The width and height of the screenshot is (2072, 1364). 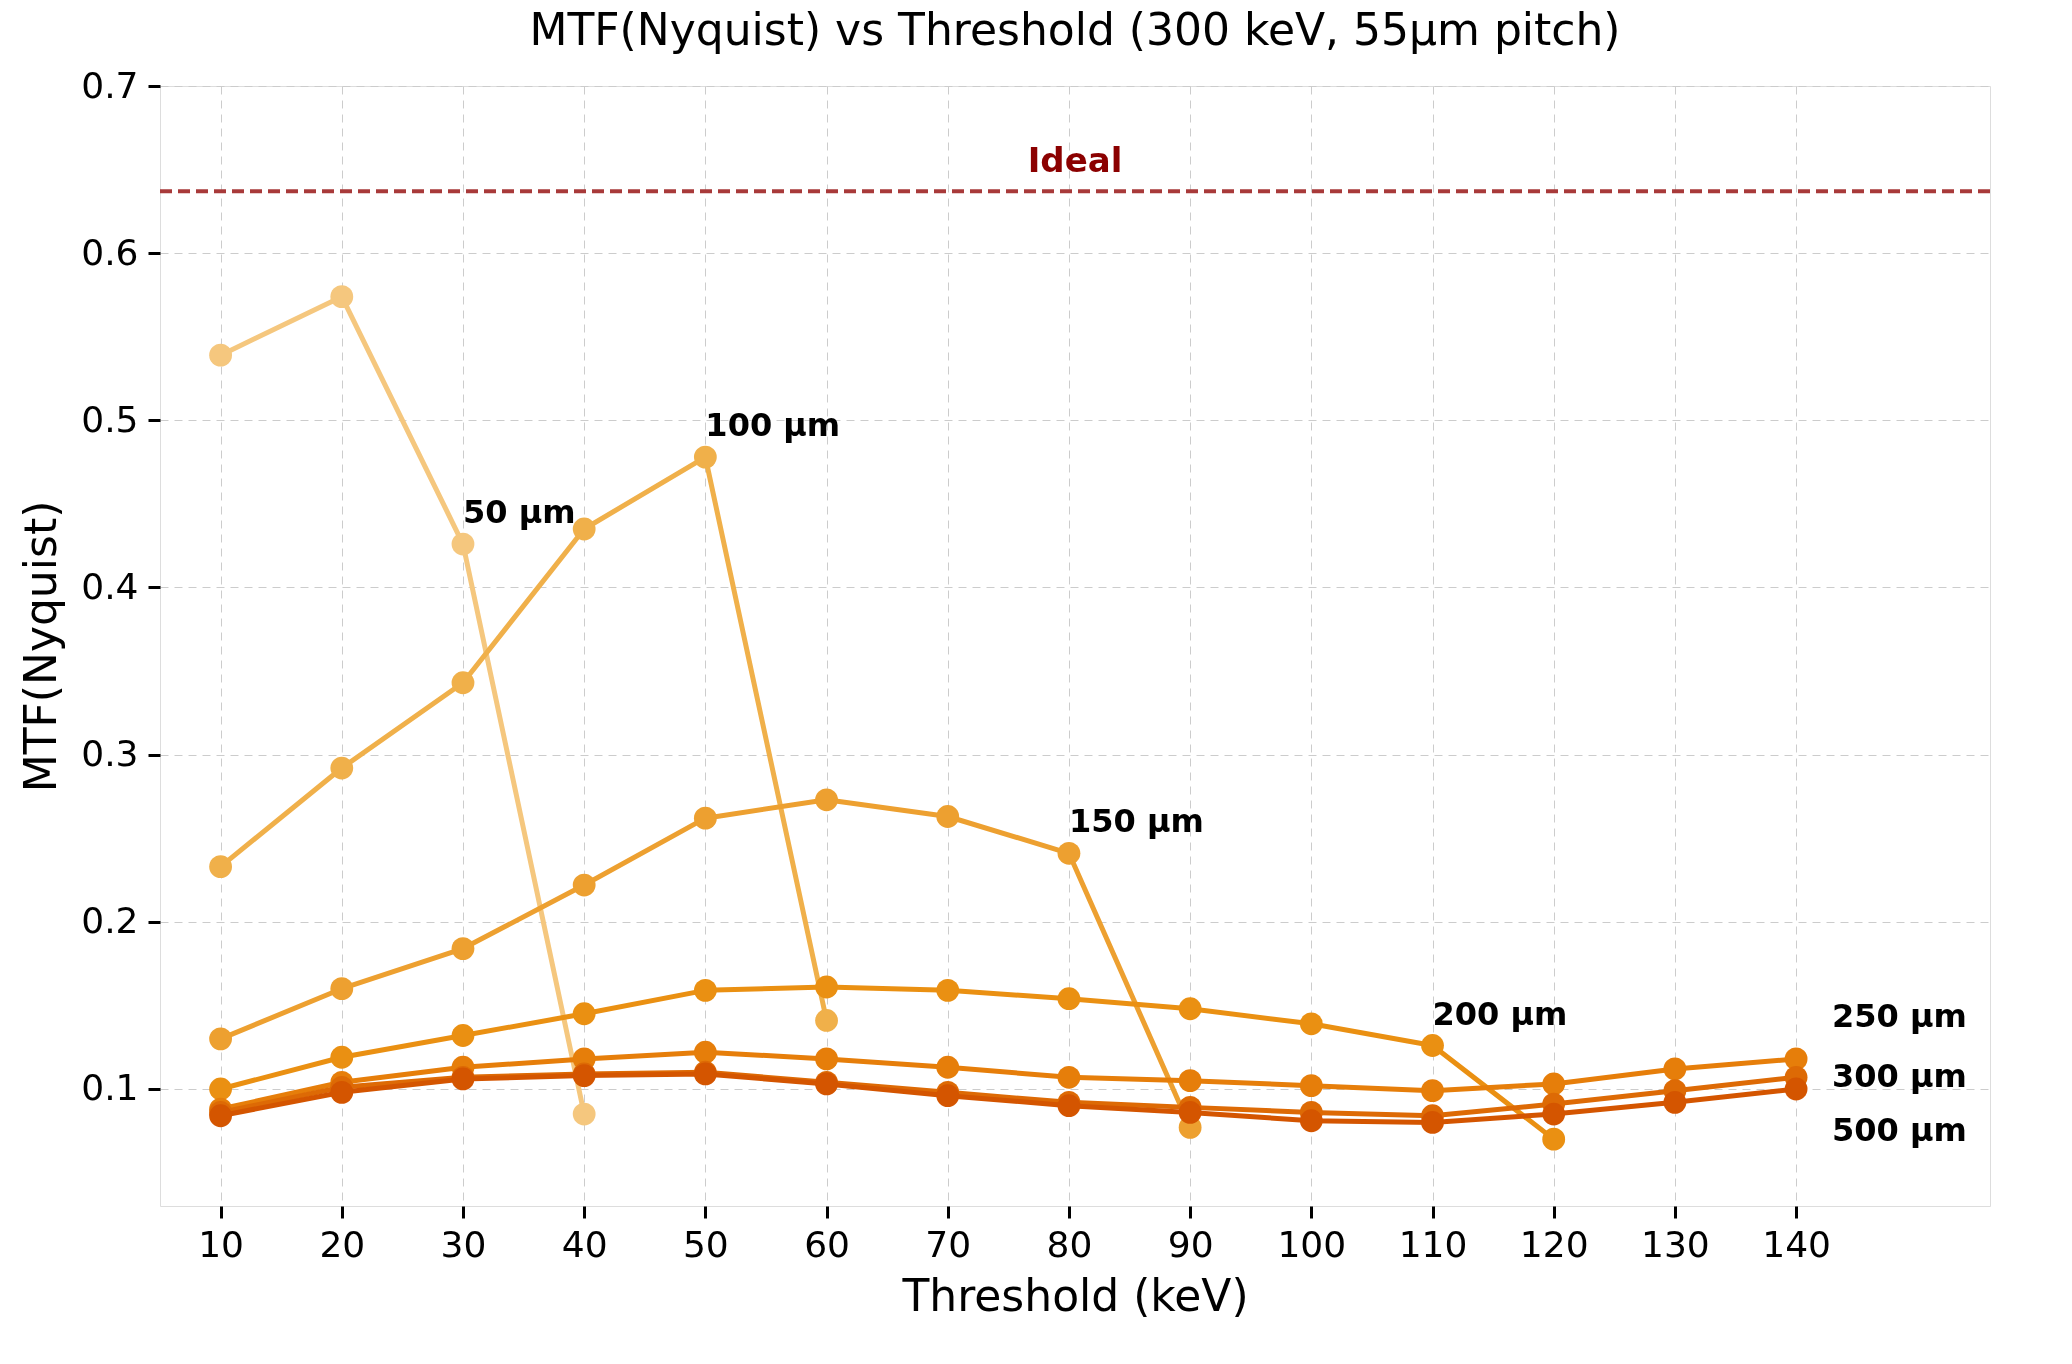 What do you see at coordinates (1190, 1244) in the screenshot?
I see `x-tick-label: 90` at bounding box center [1190, 1244].